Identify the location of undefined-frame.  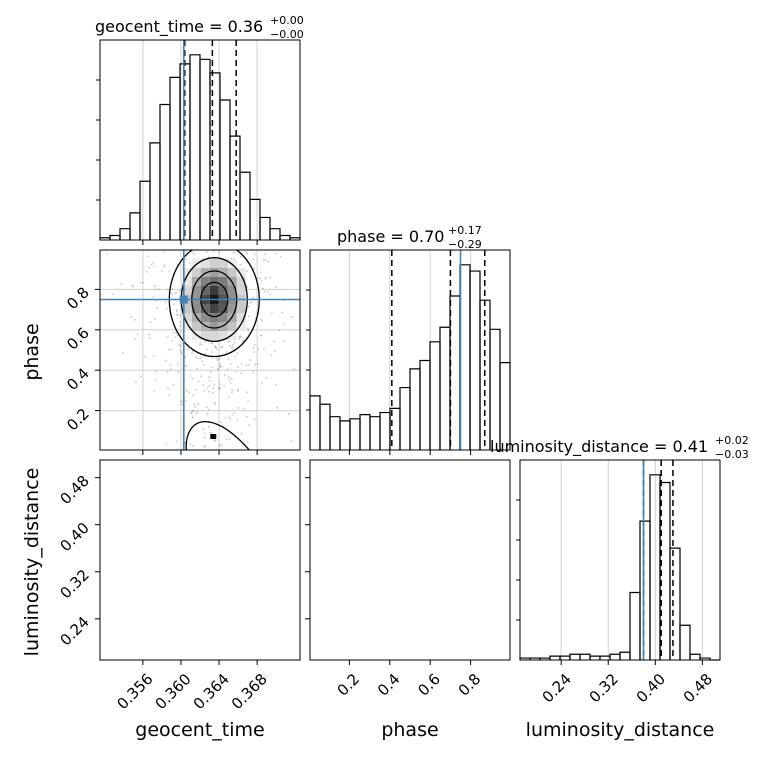
(200, 350).